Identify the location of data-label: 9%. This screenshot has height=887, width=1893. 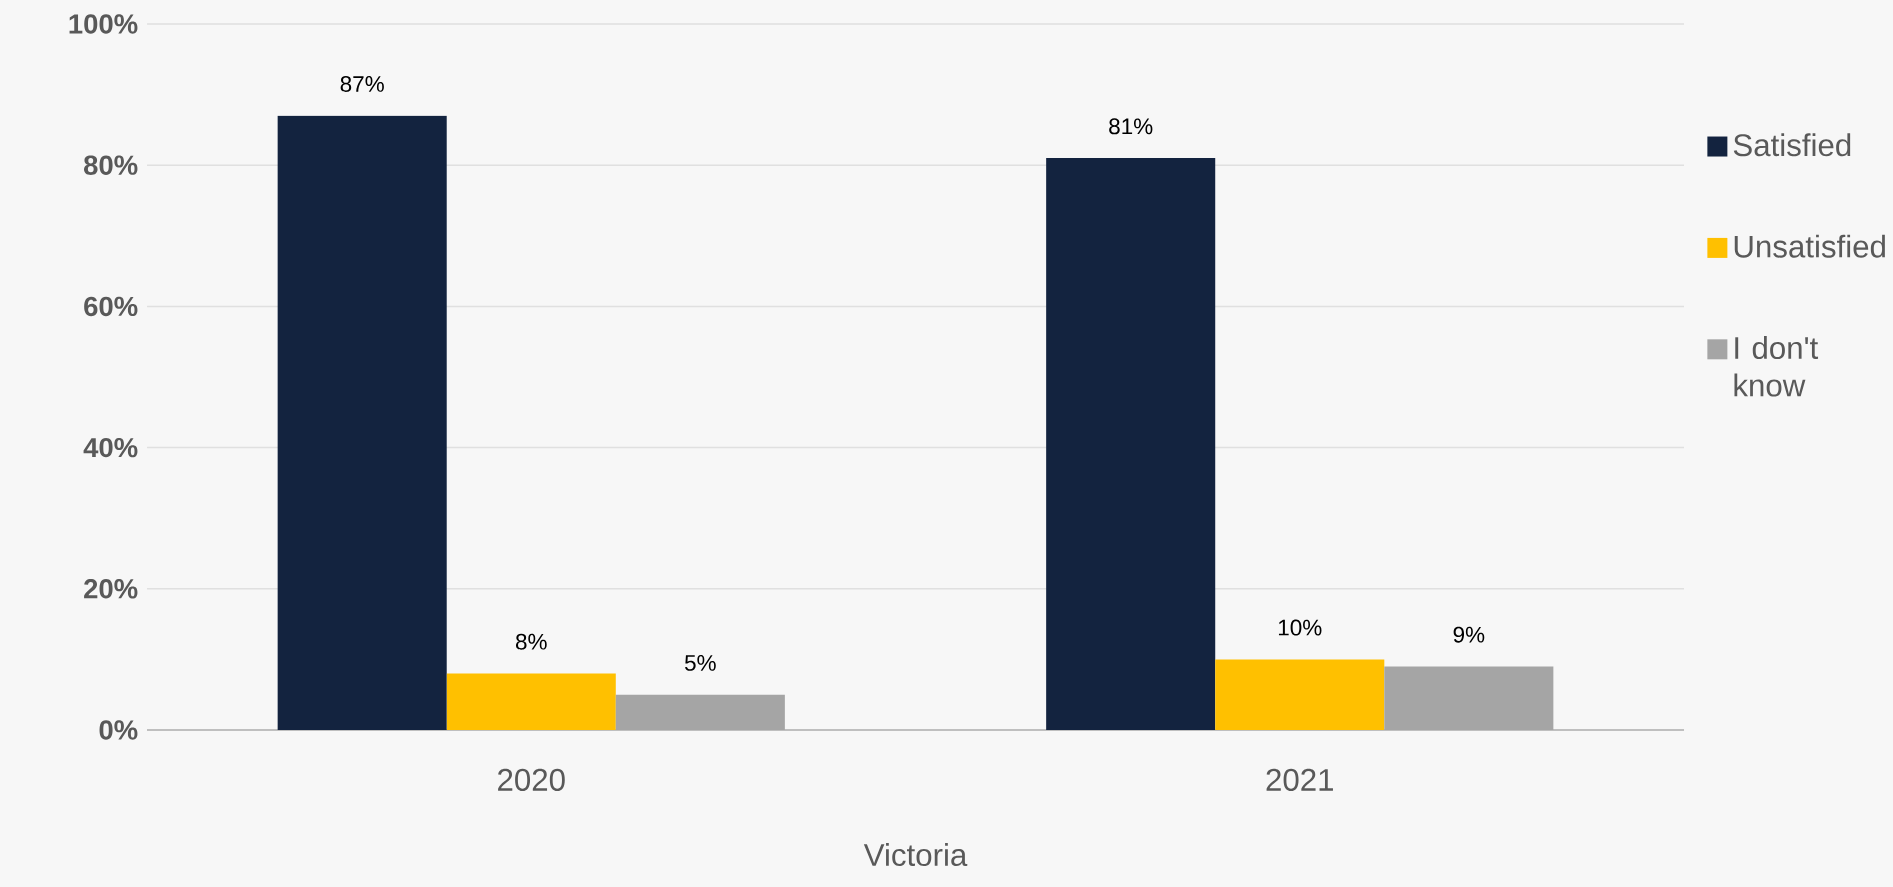
(1469, 634).